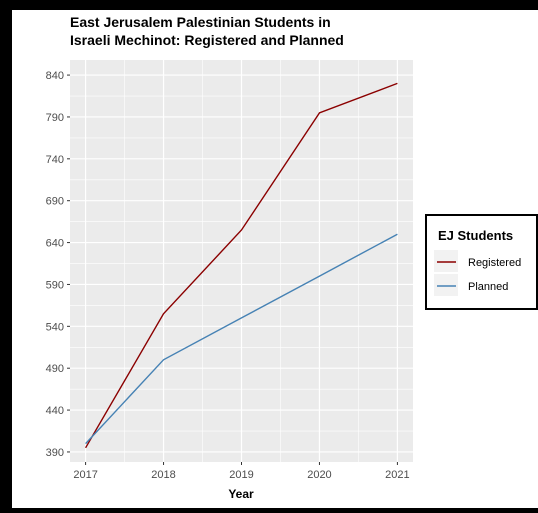 The width and height of the screenshot is (538, 513). I want to click on x-tick-label: 2017, so click(85, 475).